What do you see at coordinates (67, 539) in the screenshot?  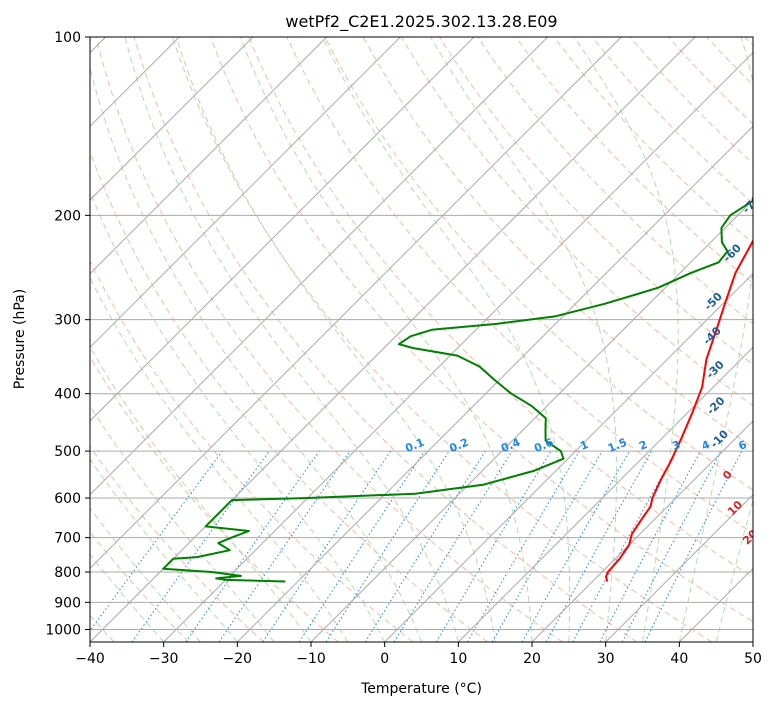 I see `y-tick-label: 700` at bounding box center [67, 539].